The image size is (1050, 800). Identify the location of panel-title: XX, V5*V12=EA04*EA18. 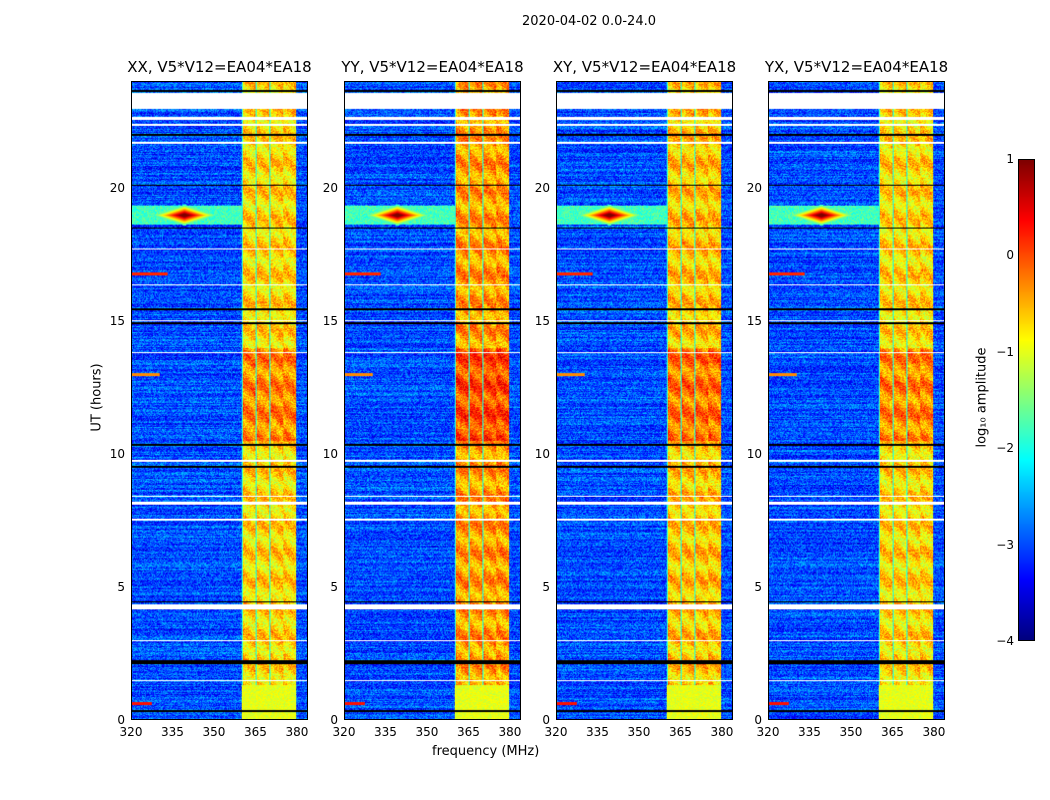
(219, 67).